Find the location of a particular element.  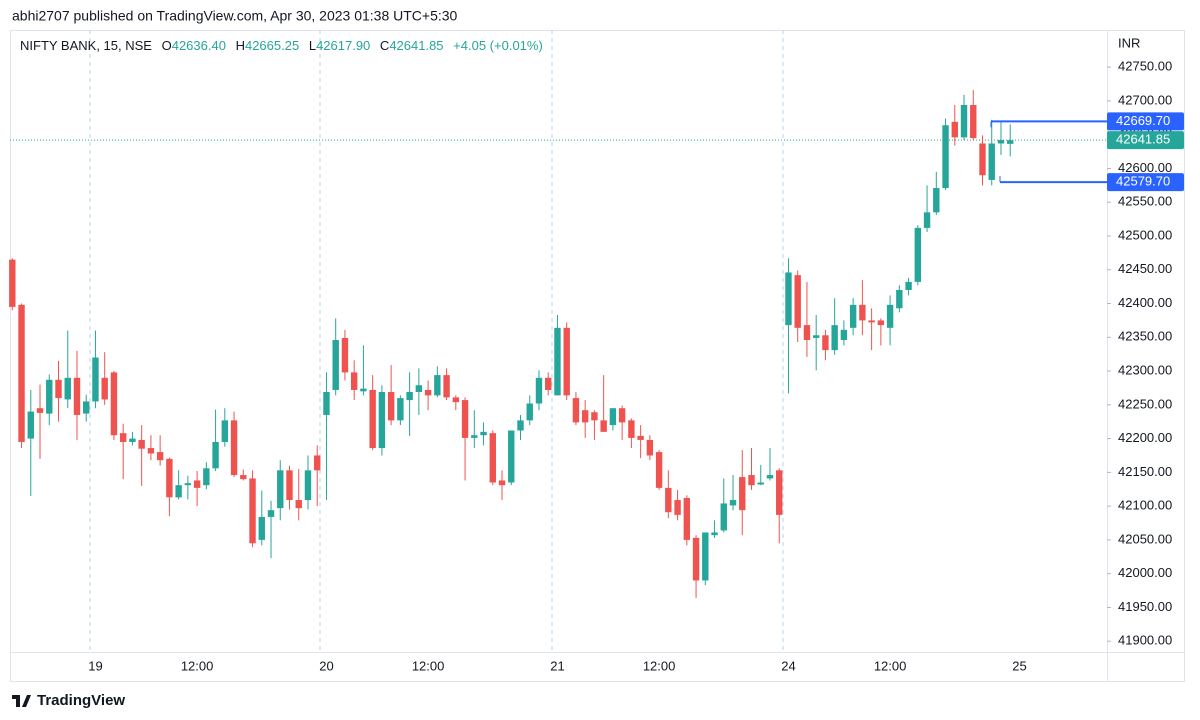

x-tick-label: 21 is located at coordinates (557, 665).